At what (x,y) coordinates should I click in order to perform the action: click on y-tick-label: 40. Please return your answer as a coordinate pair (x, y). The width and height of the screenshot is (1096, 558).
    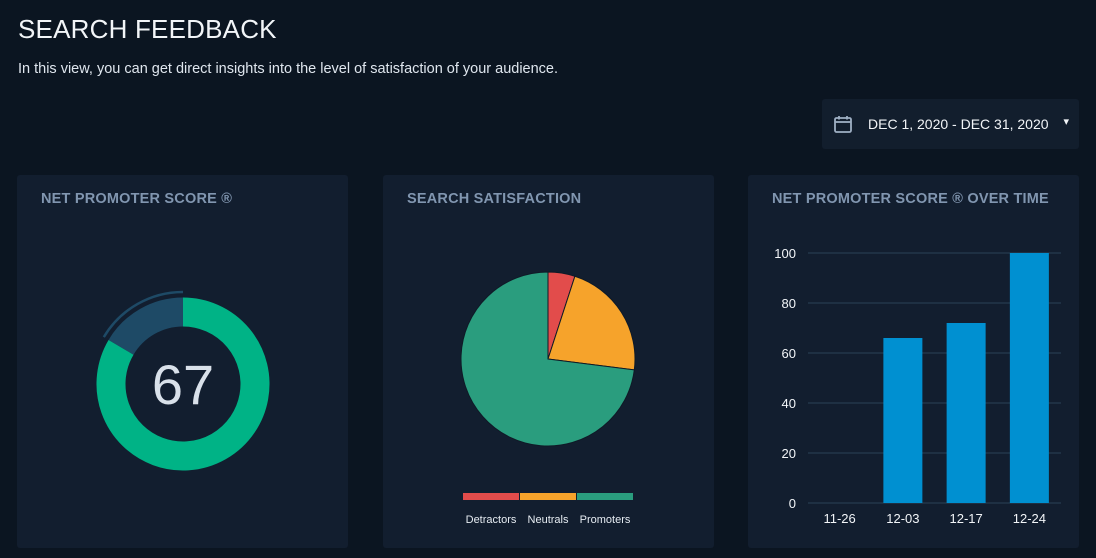
    Looking at the image, I should click on (789, 403).